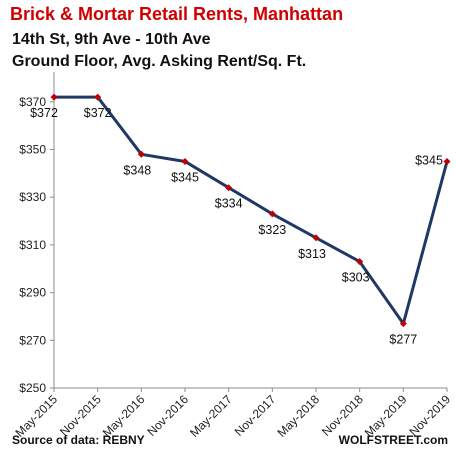  Describe the element at coordinates (356, 278) in the screenshot. I see `data-label: $303` at that location.